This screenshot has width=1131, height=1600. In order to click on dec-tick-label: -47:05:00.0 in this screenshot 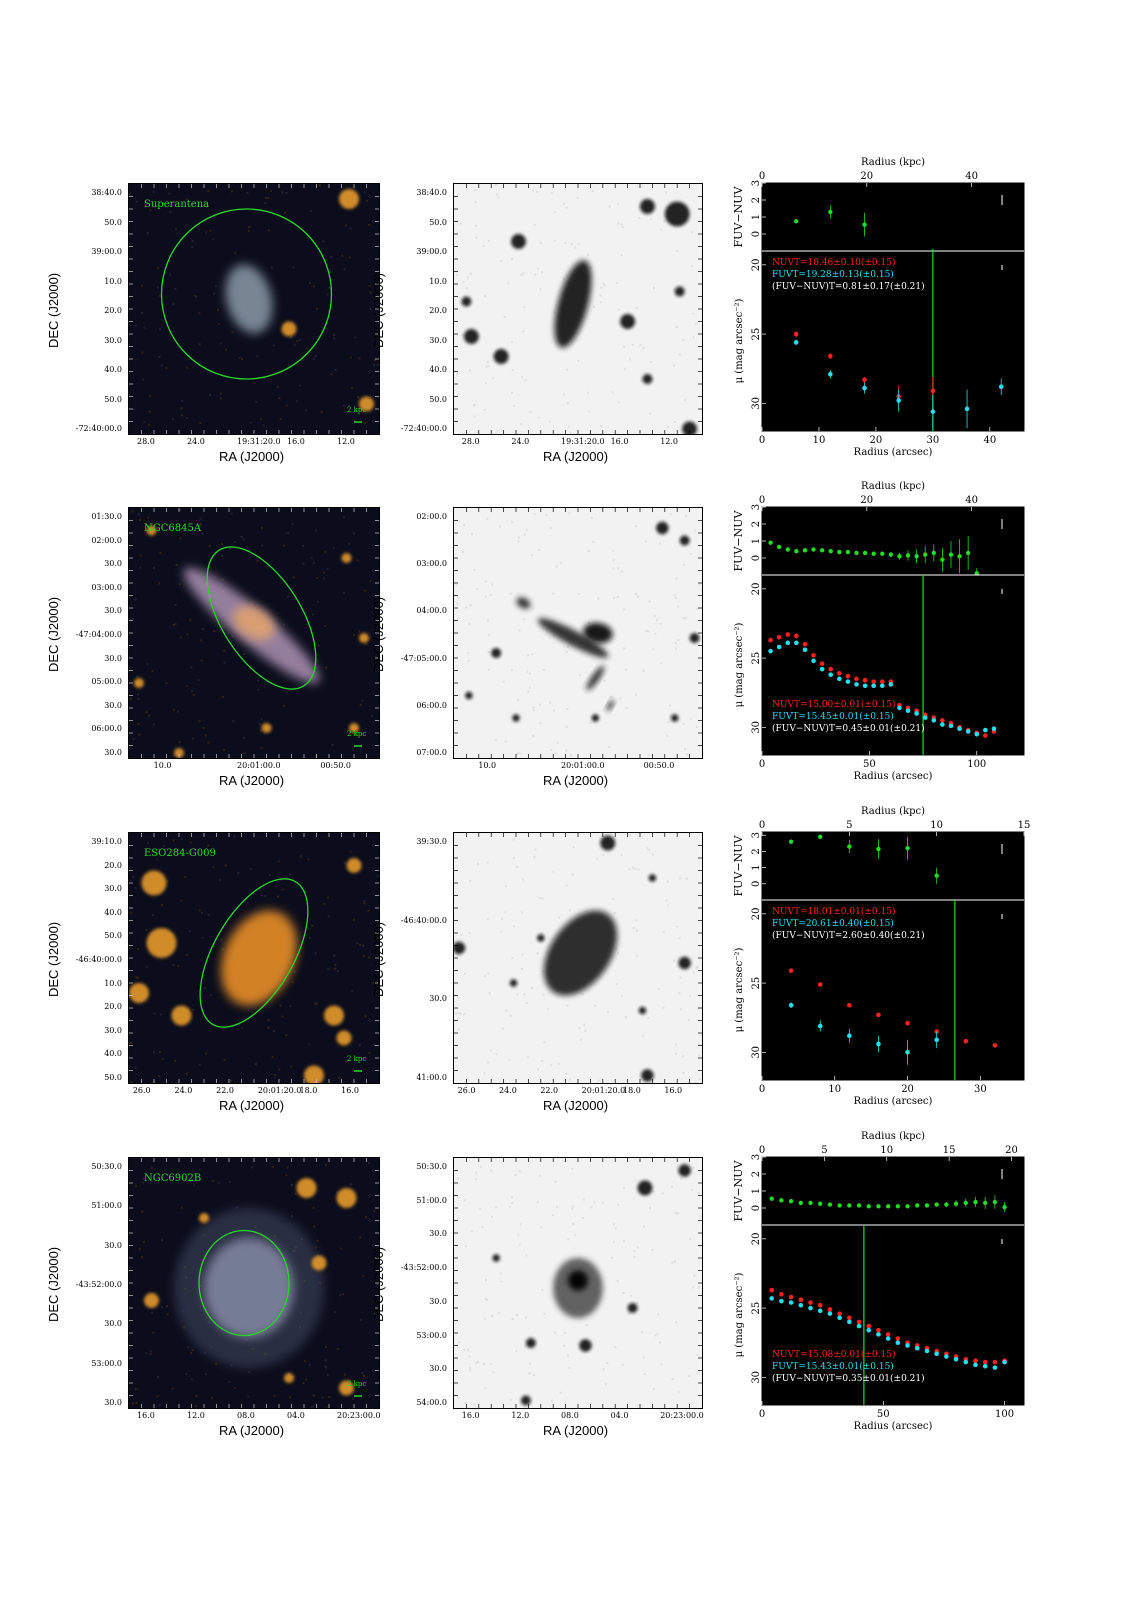, I will do `click(423, 658)`.